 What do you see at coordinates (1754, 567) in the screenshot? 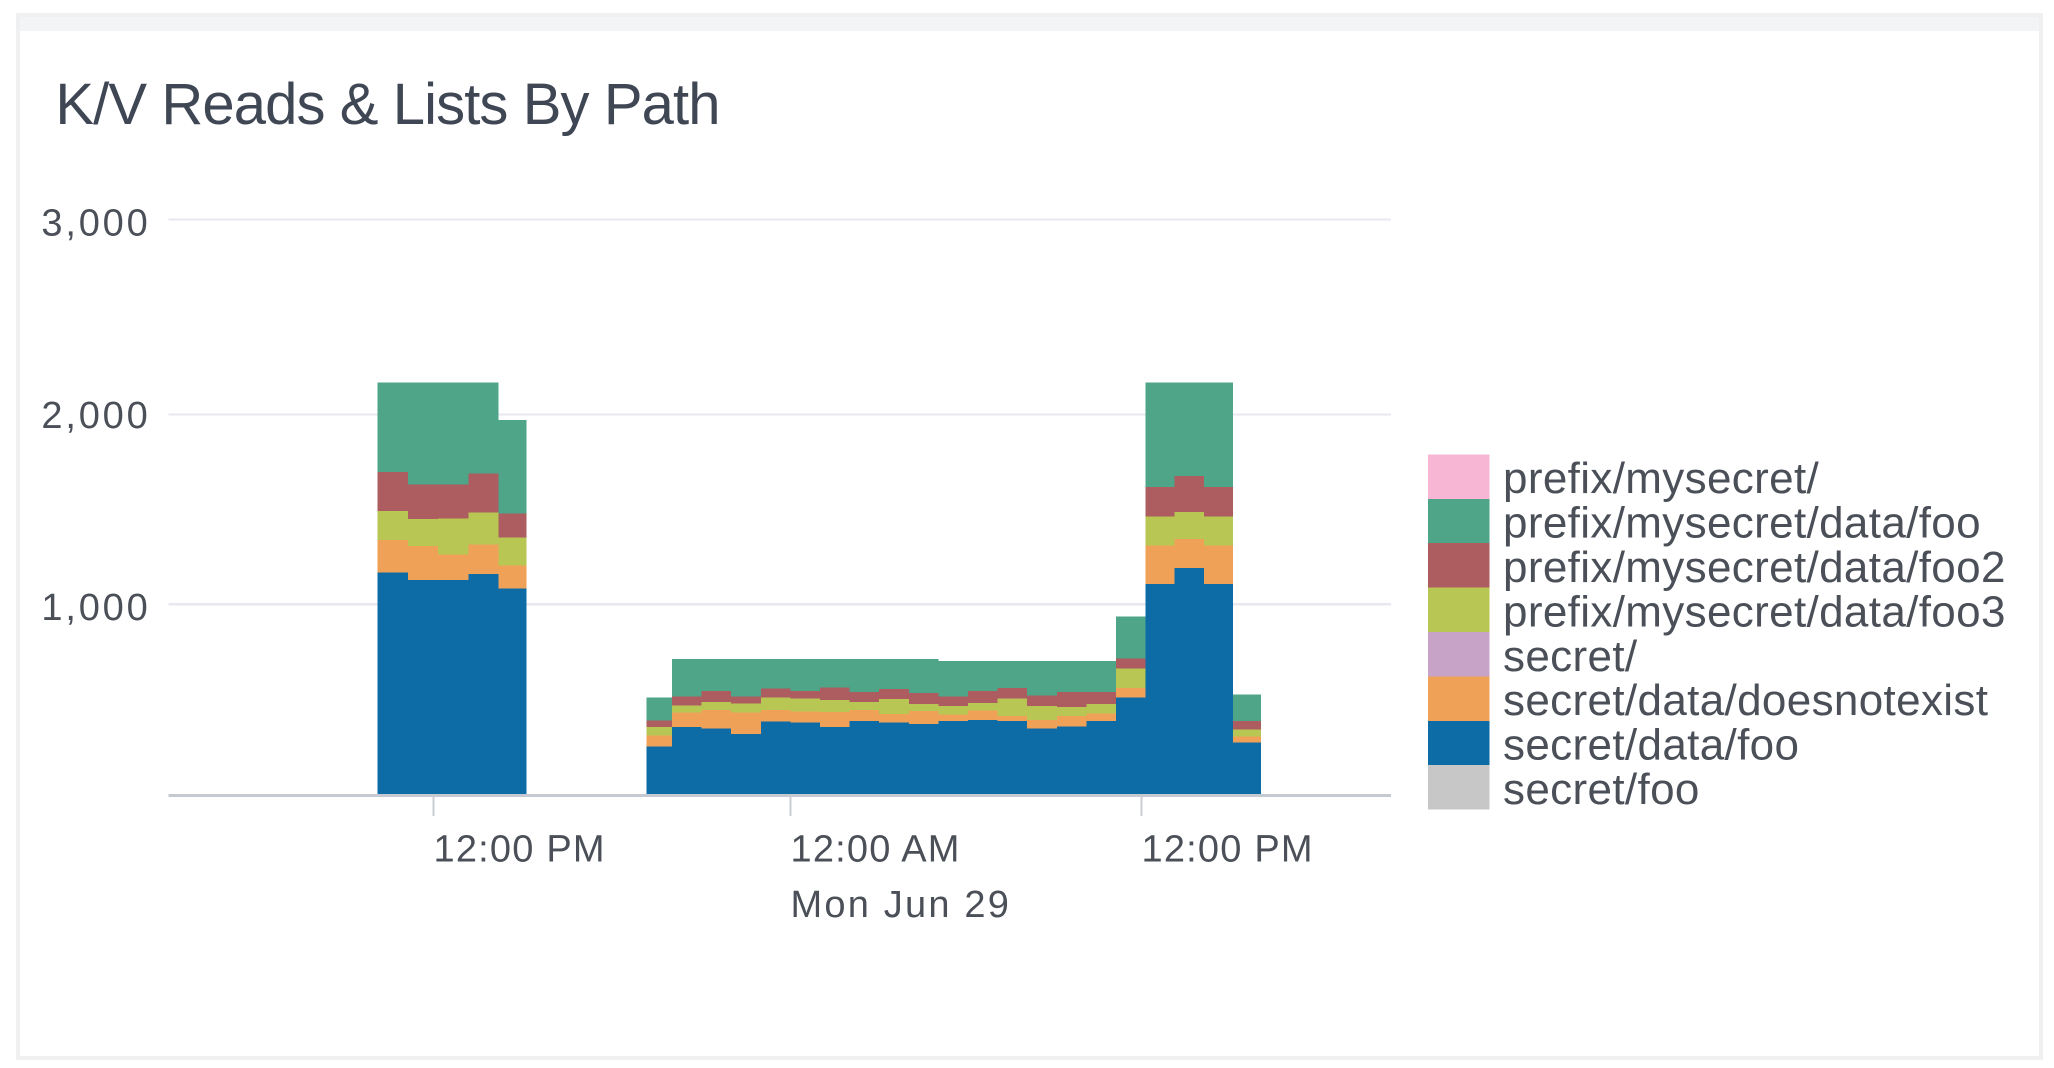
I see `svg-text: prefix/mysecret/data/foo2` at bounding box center [1754, 567].